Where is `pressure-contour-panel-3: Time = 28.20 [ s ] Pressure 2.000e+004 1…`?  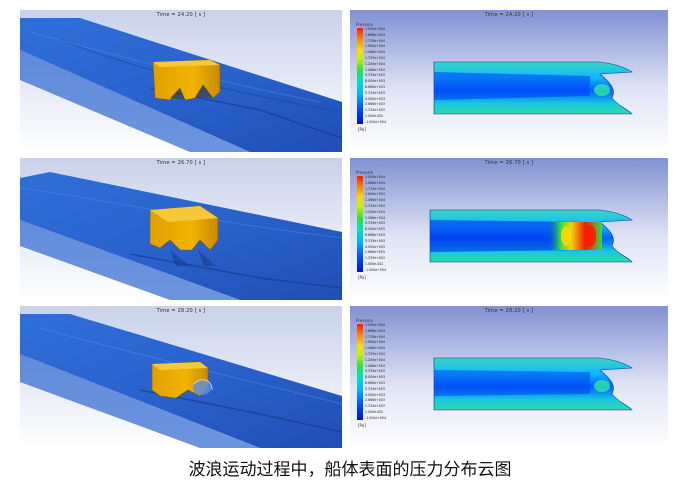 pressure-contour-panel-3: Time = 28.20 [ s ] Pressure 2.000e+004 1… is located at coordinates (509, 377).